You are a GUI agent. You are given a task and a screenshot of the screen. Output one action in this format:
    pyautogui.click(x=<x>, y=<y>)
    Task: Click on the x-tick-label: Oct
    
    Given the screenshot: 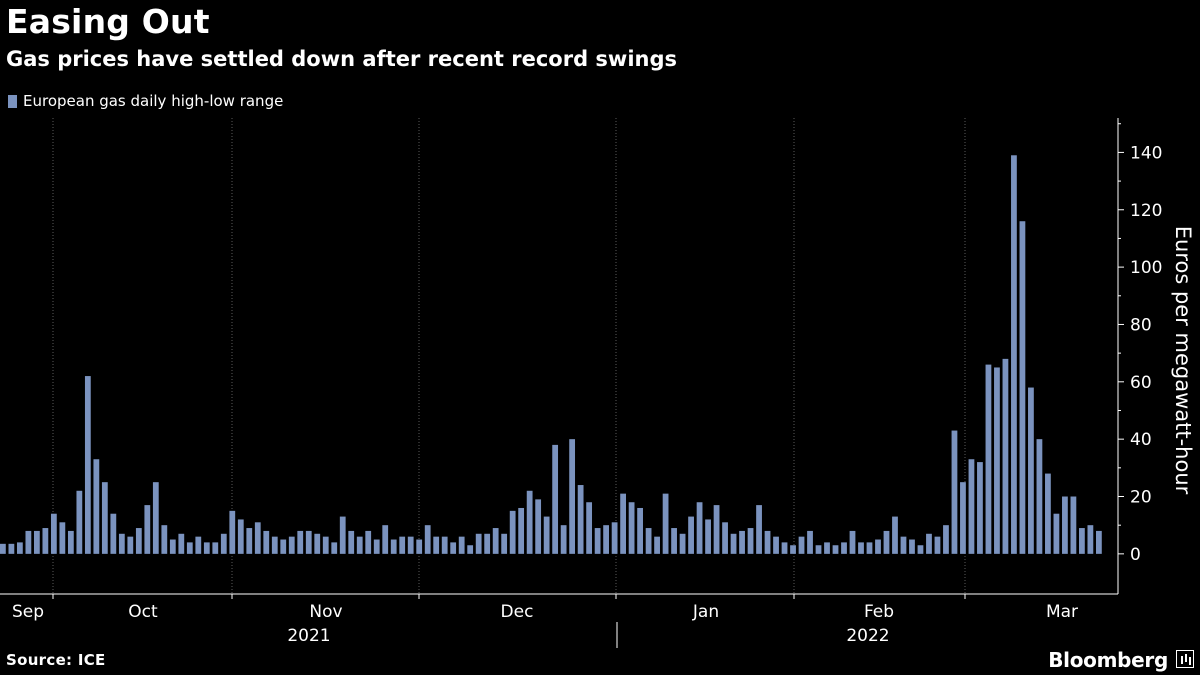 What is the action you would take?
    pyautogui.click(x=143, y=612)
    